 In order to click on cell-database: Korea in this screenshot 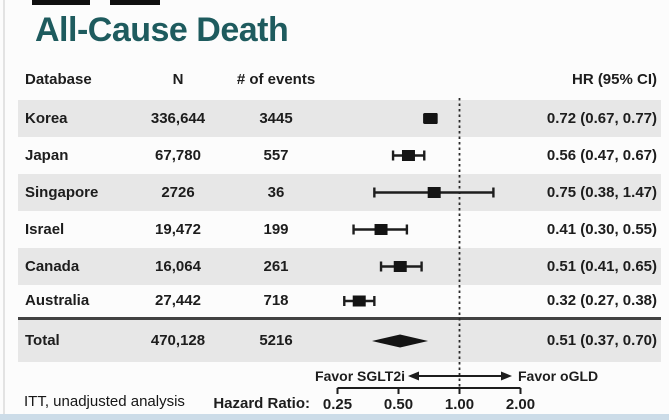, I will do `click(46, 118)`.